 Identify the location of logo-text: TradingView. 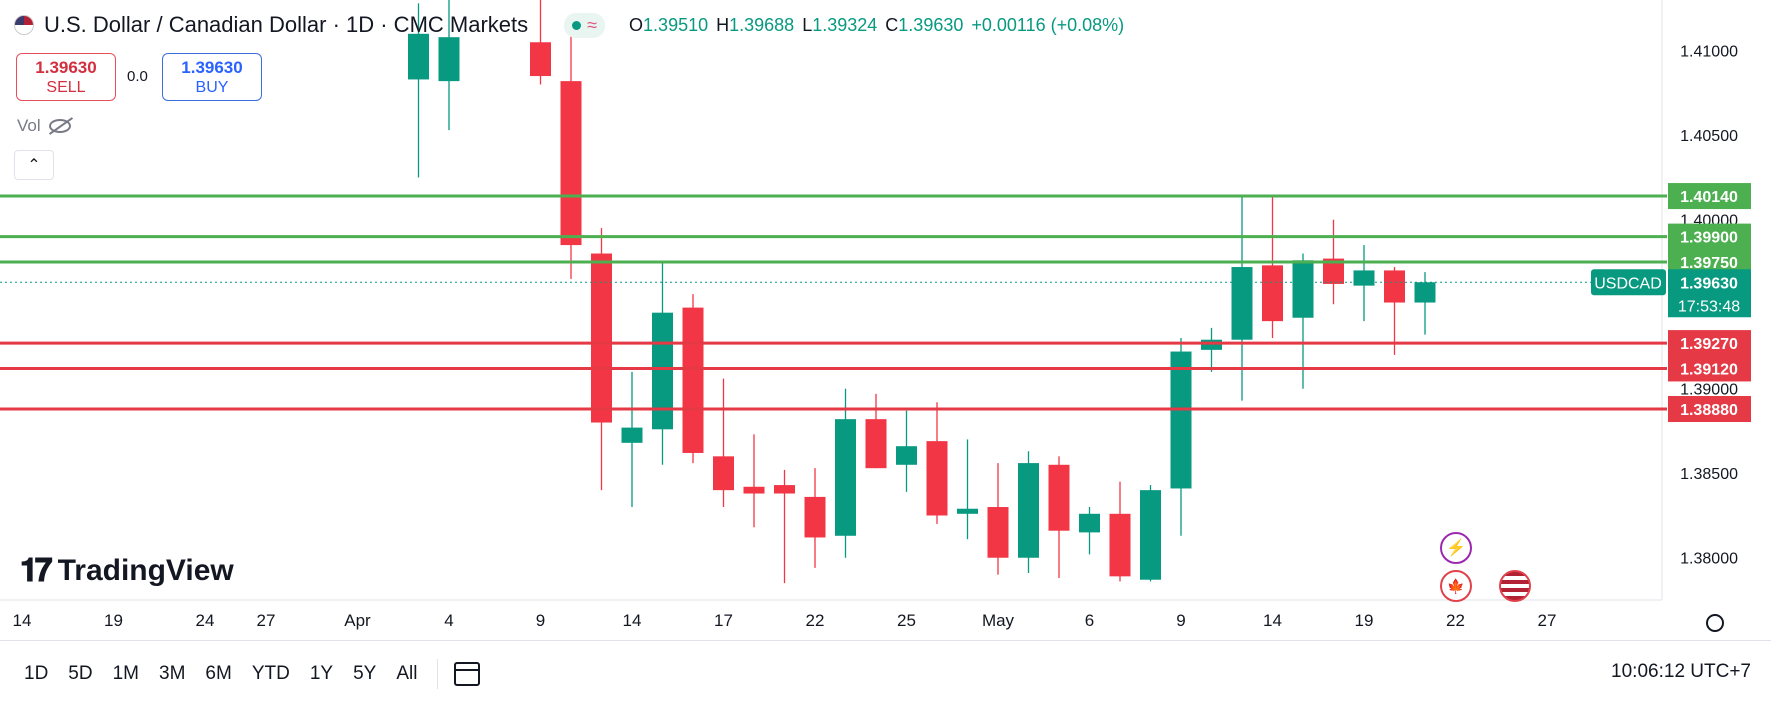
(145, 570).